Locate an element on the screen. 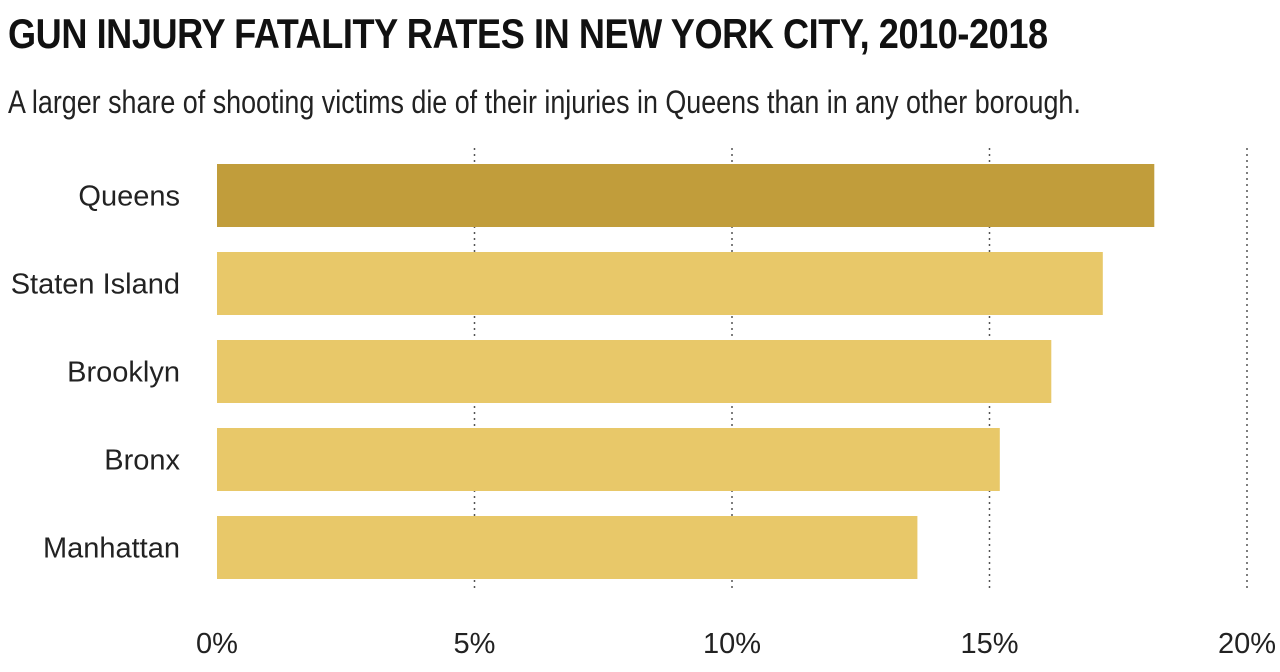  category-label: Brooklyn is located at coordinates (123, 373).